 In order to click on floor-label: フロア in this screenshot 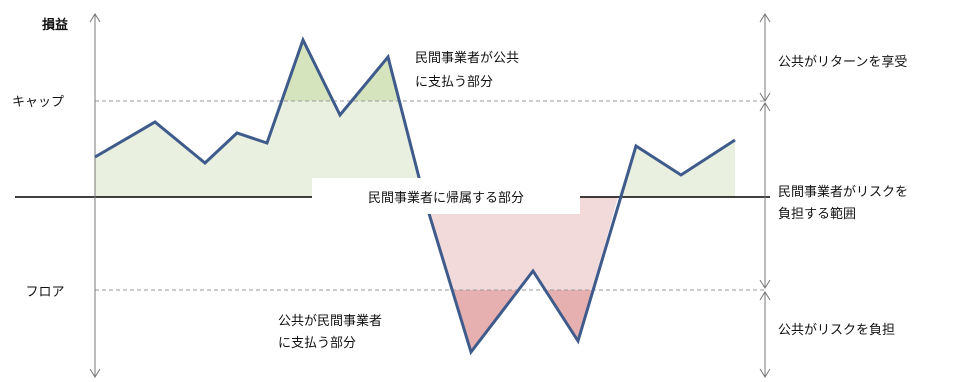, I will do `click(44, 292)`.